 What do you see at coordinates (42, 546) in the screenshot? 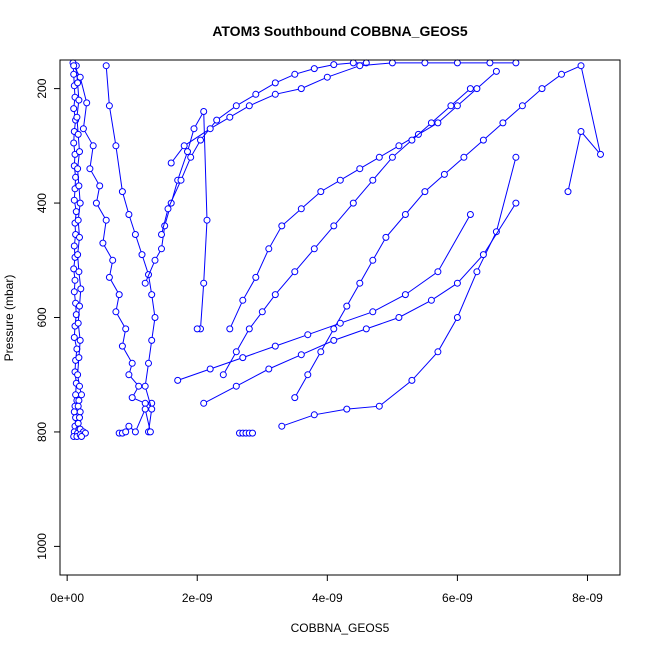
I see `y-tick-label: 1000` at bounding box center [42, 546].